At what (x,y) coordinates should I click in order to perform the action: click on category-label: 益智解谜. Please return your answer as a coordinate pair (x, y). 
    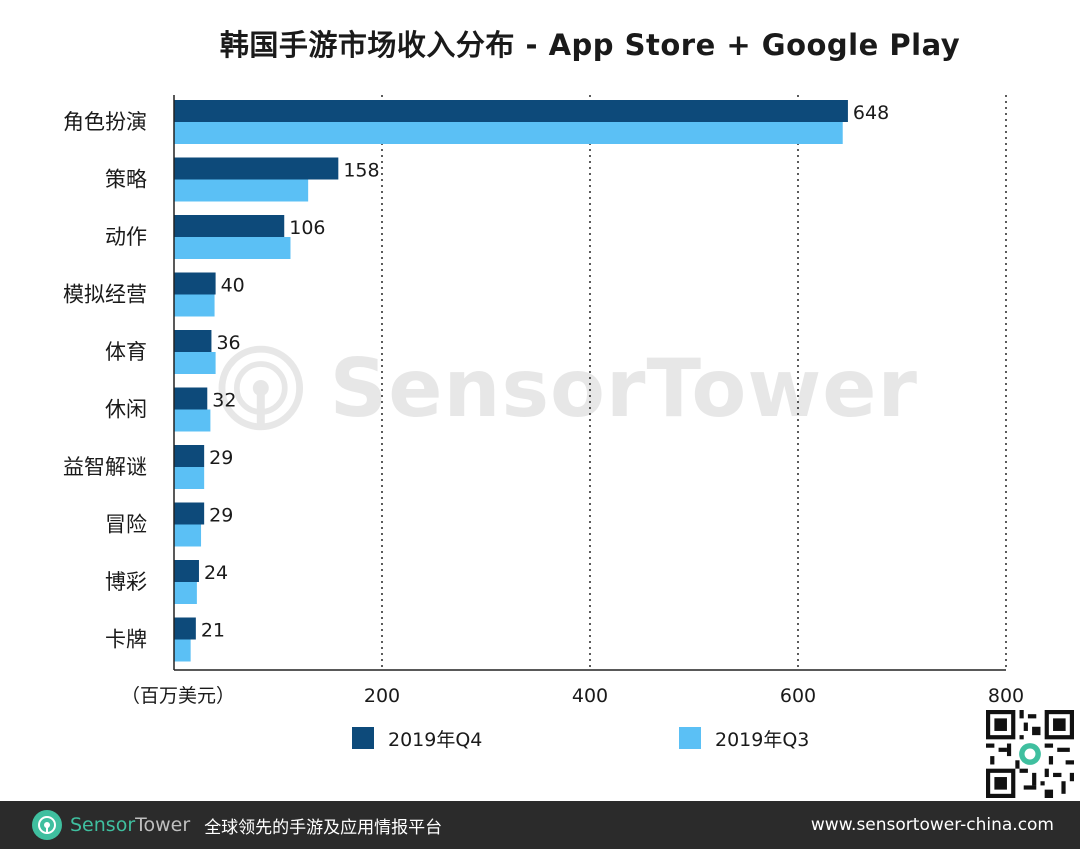
    Looking at the image, I should click on (105, 467).